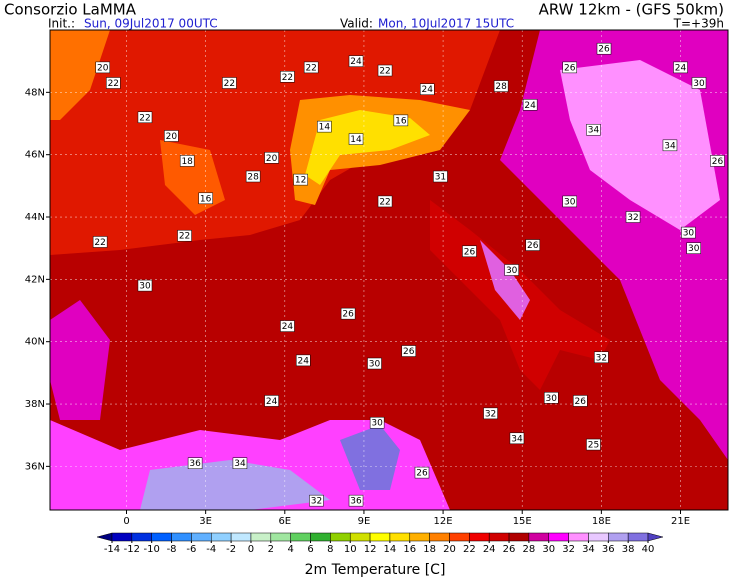  Describe the element at coordinates (231, 549) in the screenshot. I see `colorbar-tick-label: -2` at that location.